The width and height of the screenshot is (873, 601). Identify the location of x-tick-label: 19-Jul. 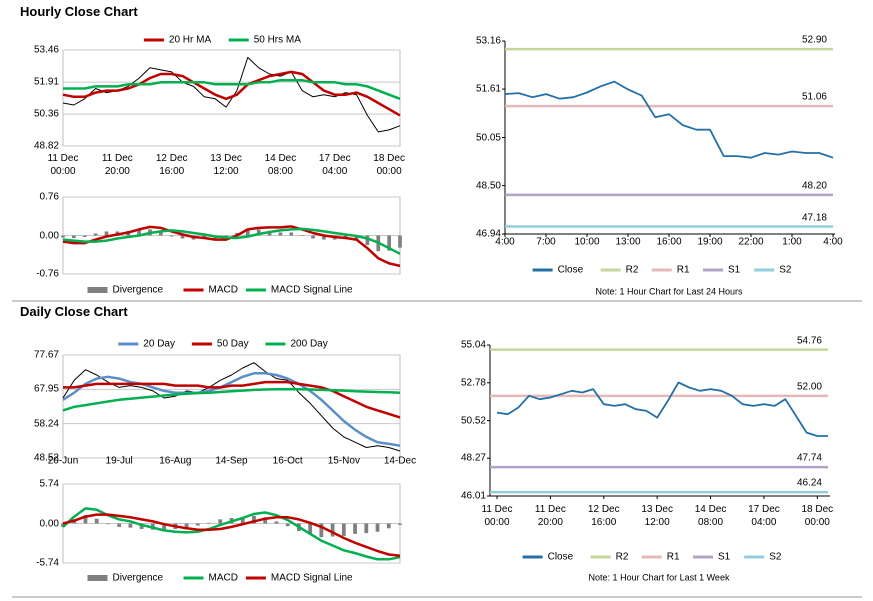
(119, 461).